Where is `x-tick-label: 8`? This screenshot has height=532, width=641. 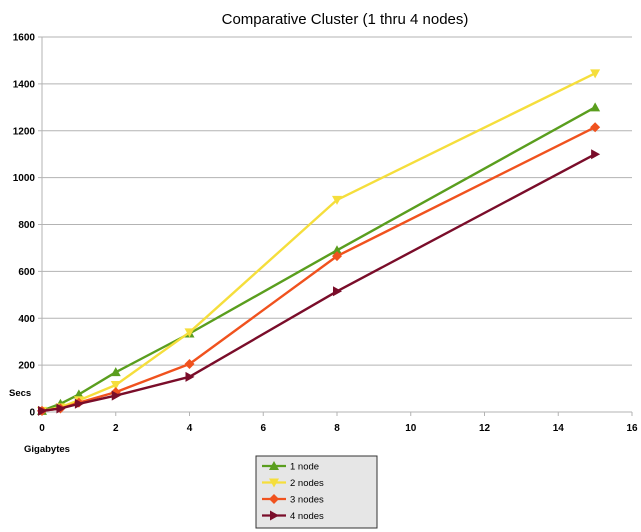 x-tick-label: 8 is located at coordinates (337, 428).